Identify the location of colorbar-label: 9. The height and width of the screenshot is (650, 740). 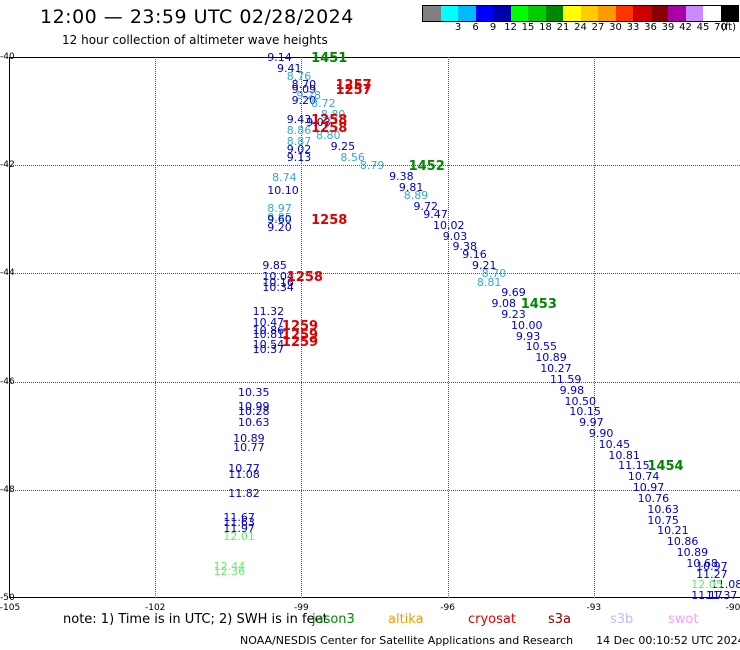
(493, 27).